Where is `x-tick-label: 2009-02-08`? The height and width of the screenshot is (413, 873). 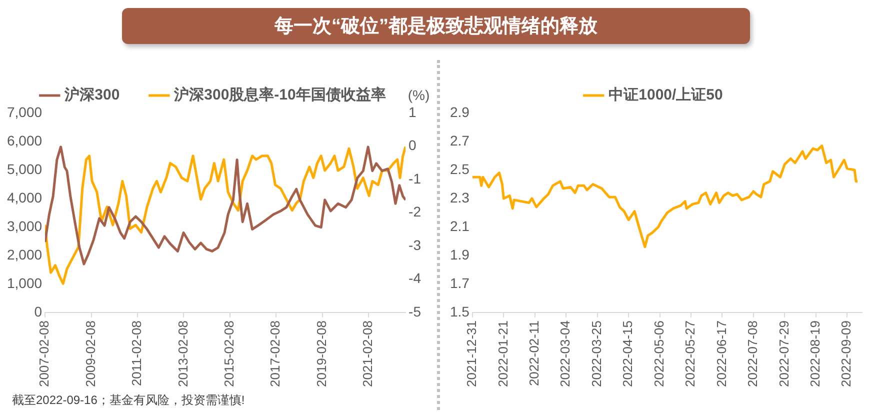 x-tick-label: 2009-02-08 is located at coordinates (90, 353).